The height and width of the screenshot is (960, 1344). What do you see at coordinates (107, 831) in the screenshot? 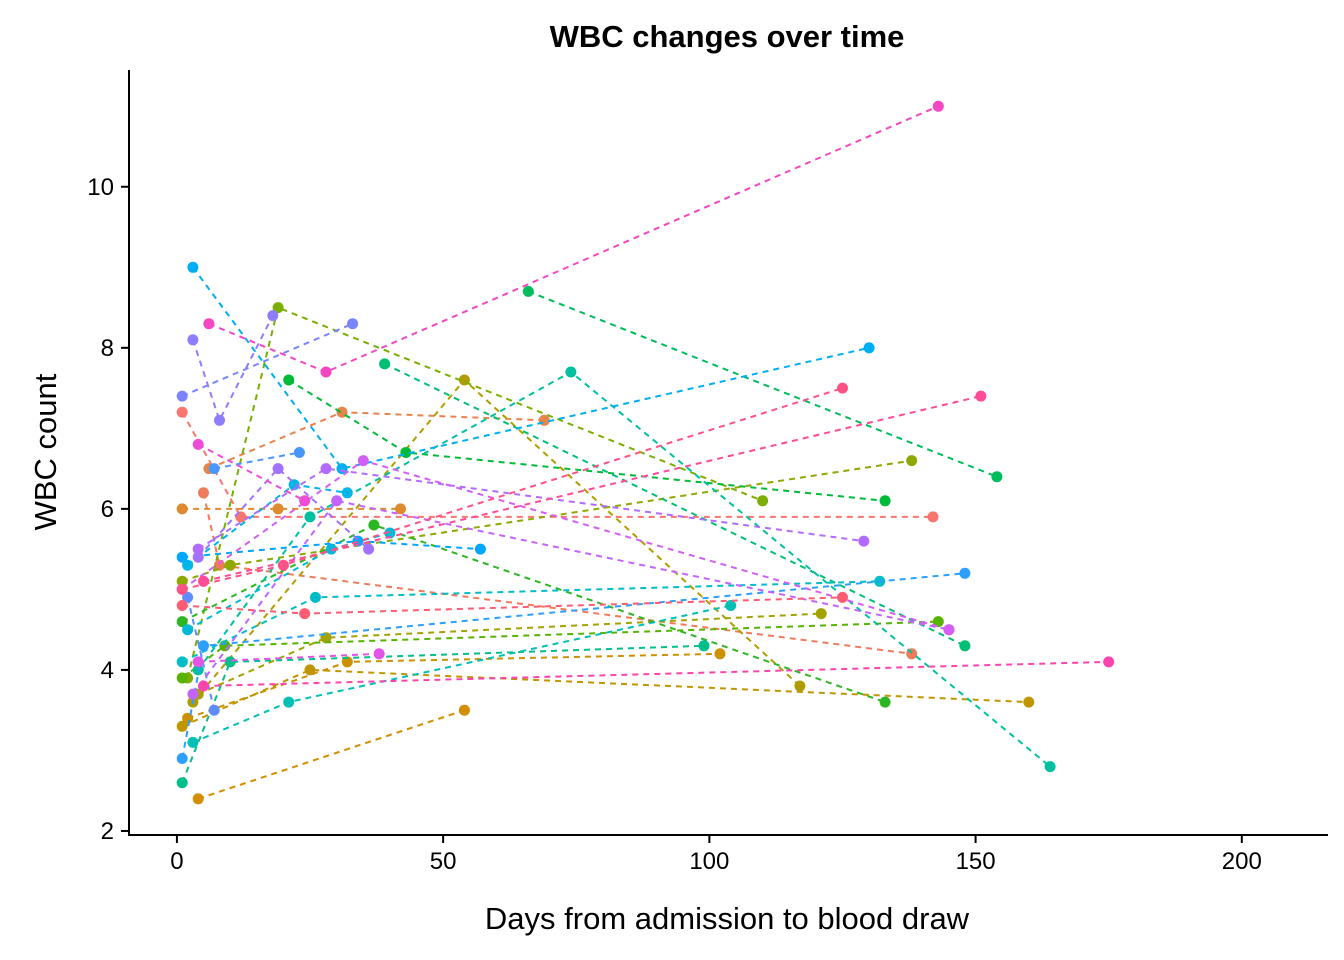
I see `y-tick-label: 2` at bounding box center [107, 831].